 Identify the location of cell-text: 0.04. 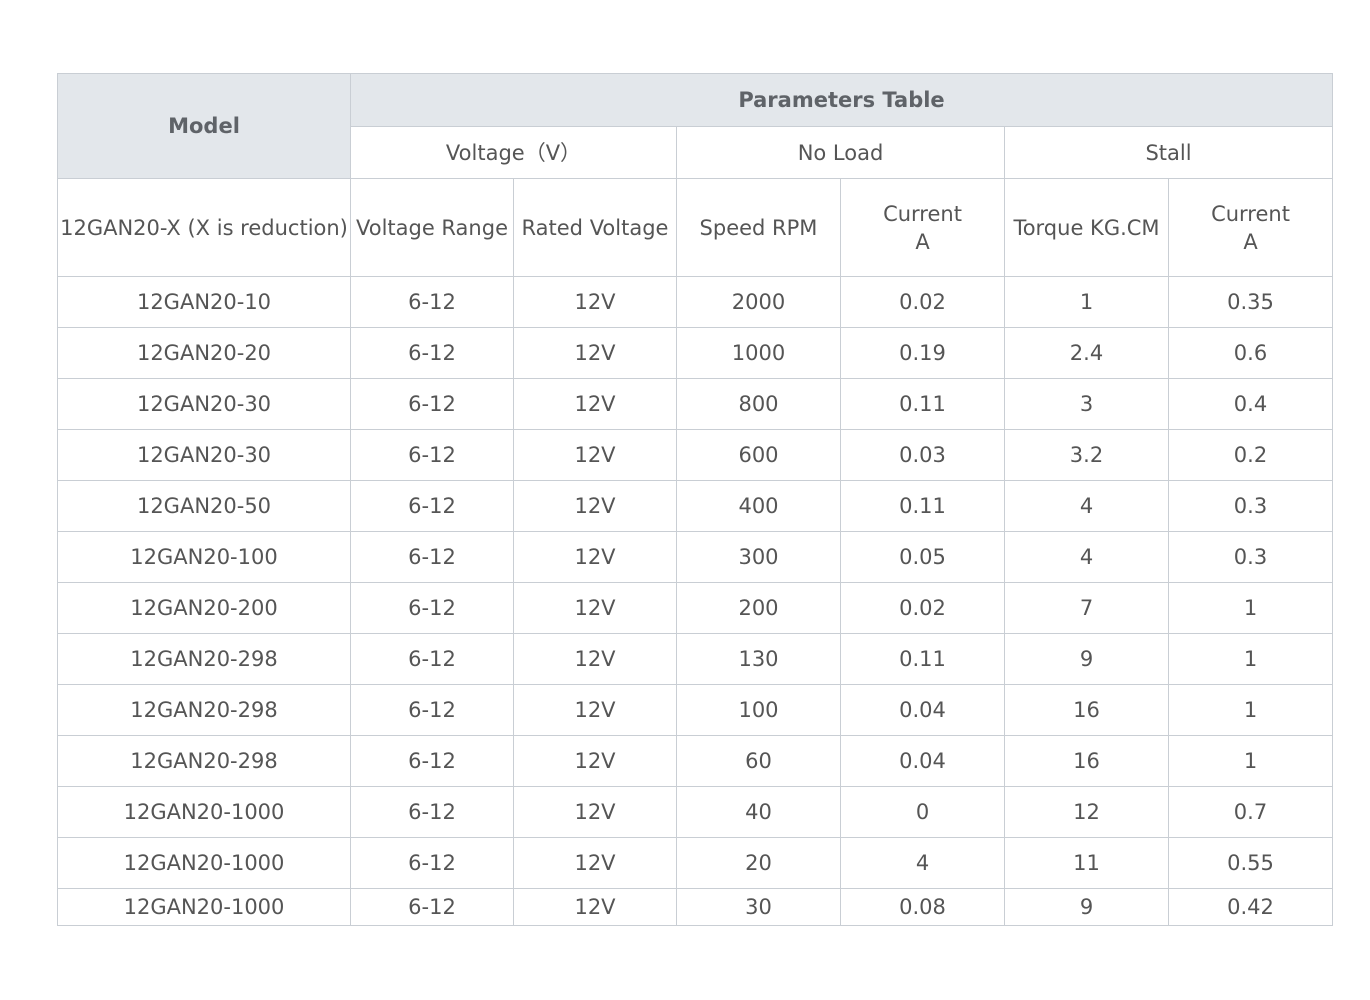
(922, 761).